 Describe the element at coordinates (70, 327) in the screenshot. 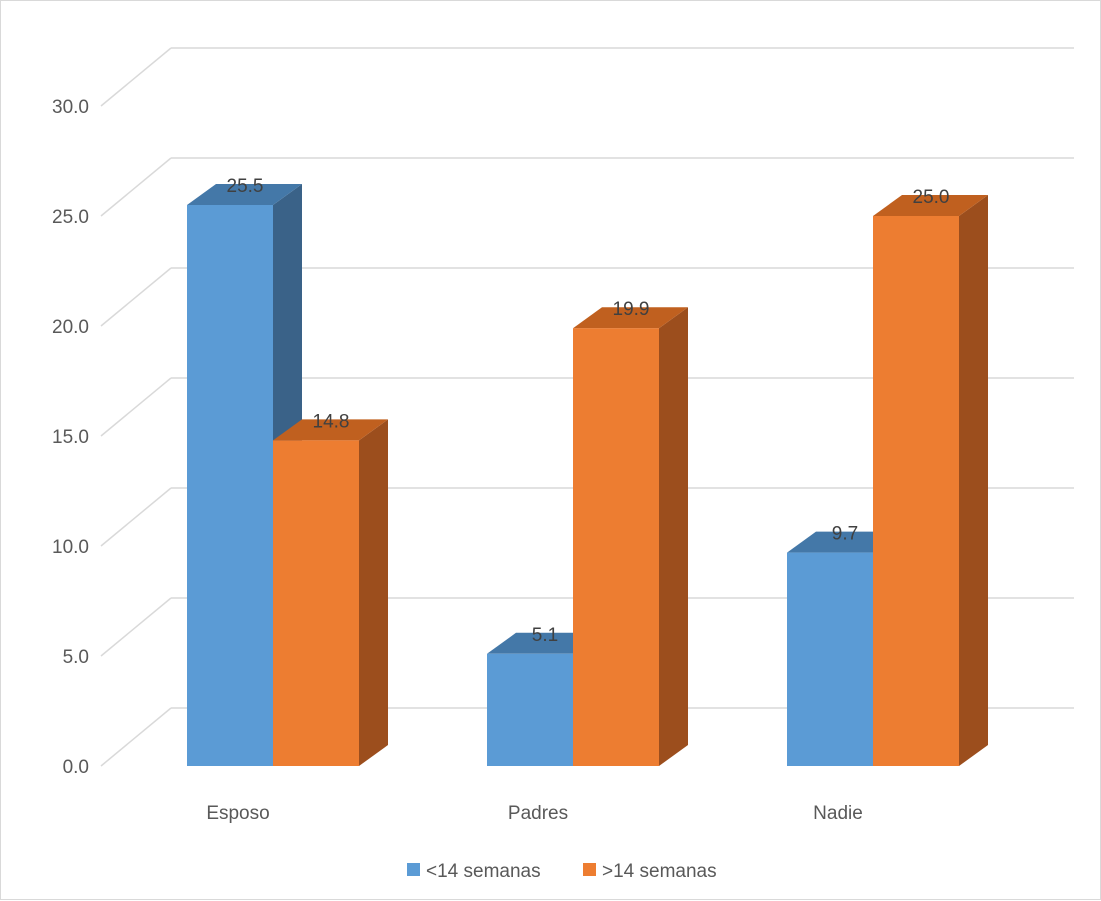

I see `y-tick-label: 20.0` at that location.